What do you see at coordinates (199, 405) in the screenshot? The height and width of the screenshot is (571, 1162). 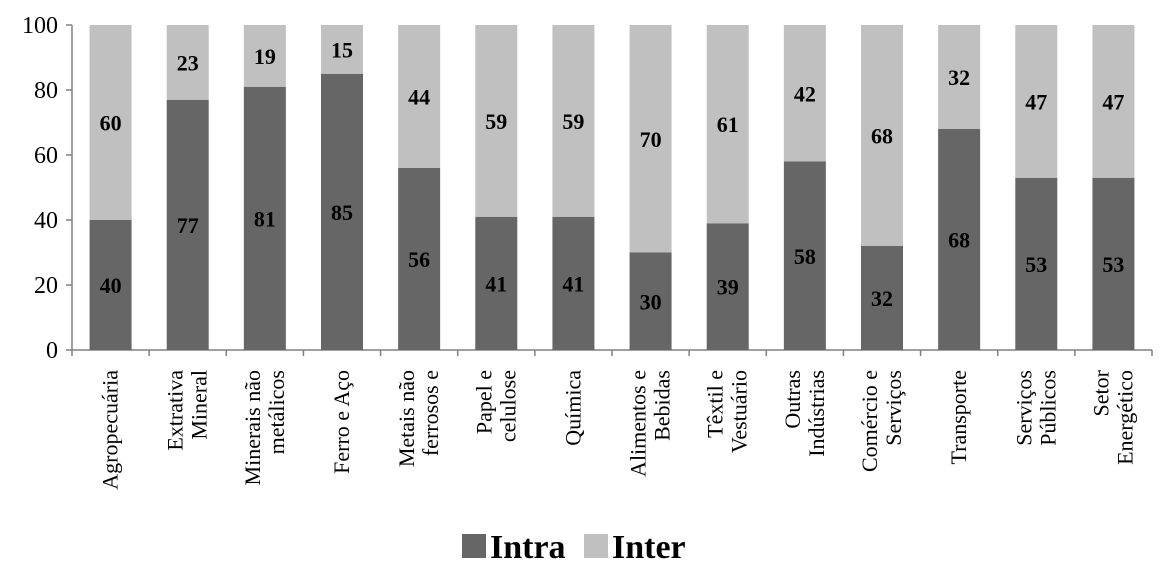 I see `category-label: Mineral` at bounding box center [199, 405].